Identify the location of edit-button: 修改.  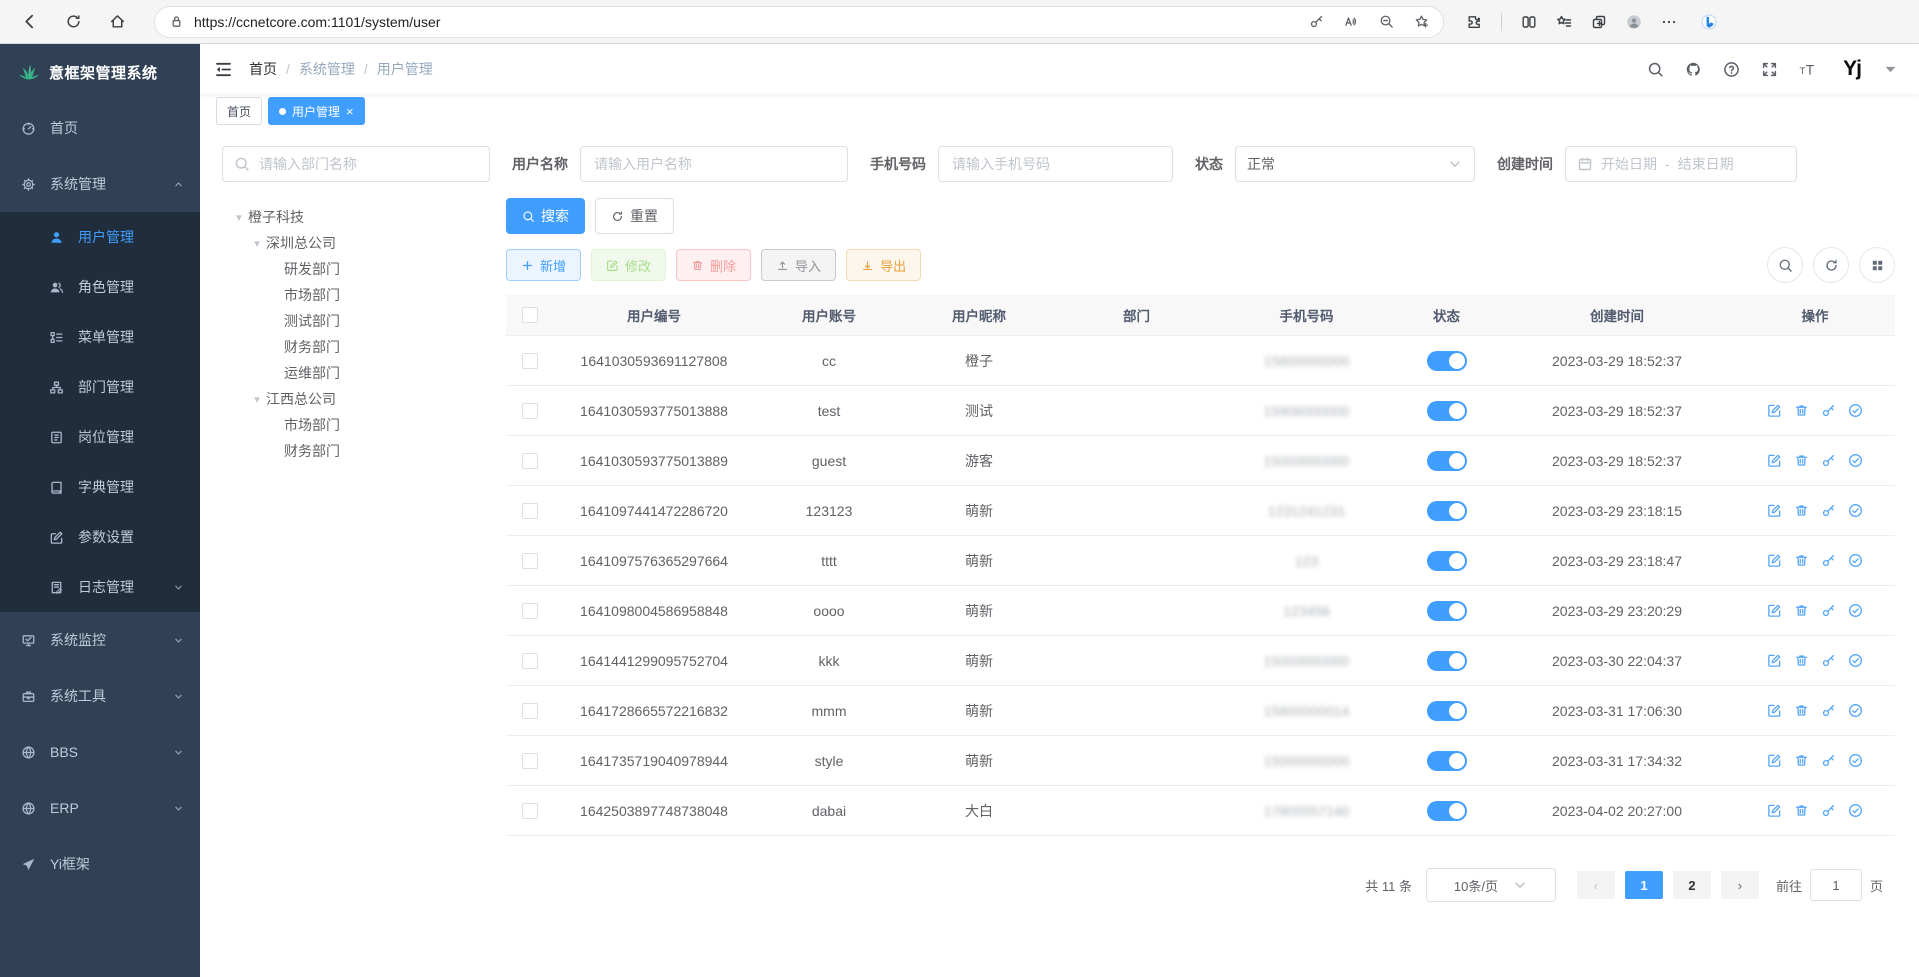
(629, 265).